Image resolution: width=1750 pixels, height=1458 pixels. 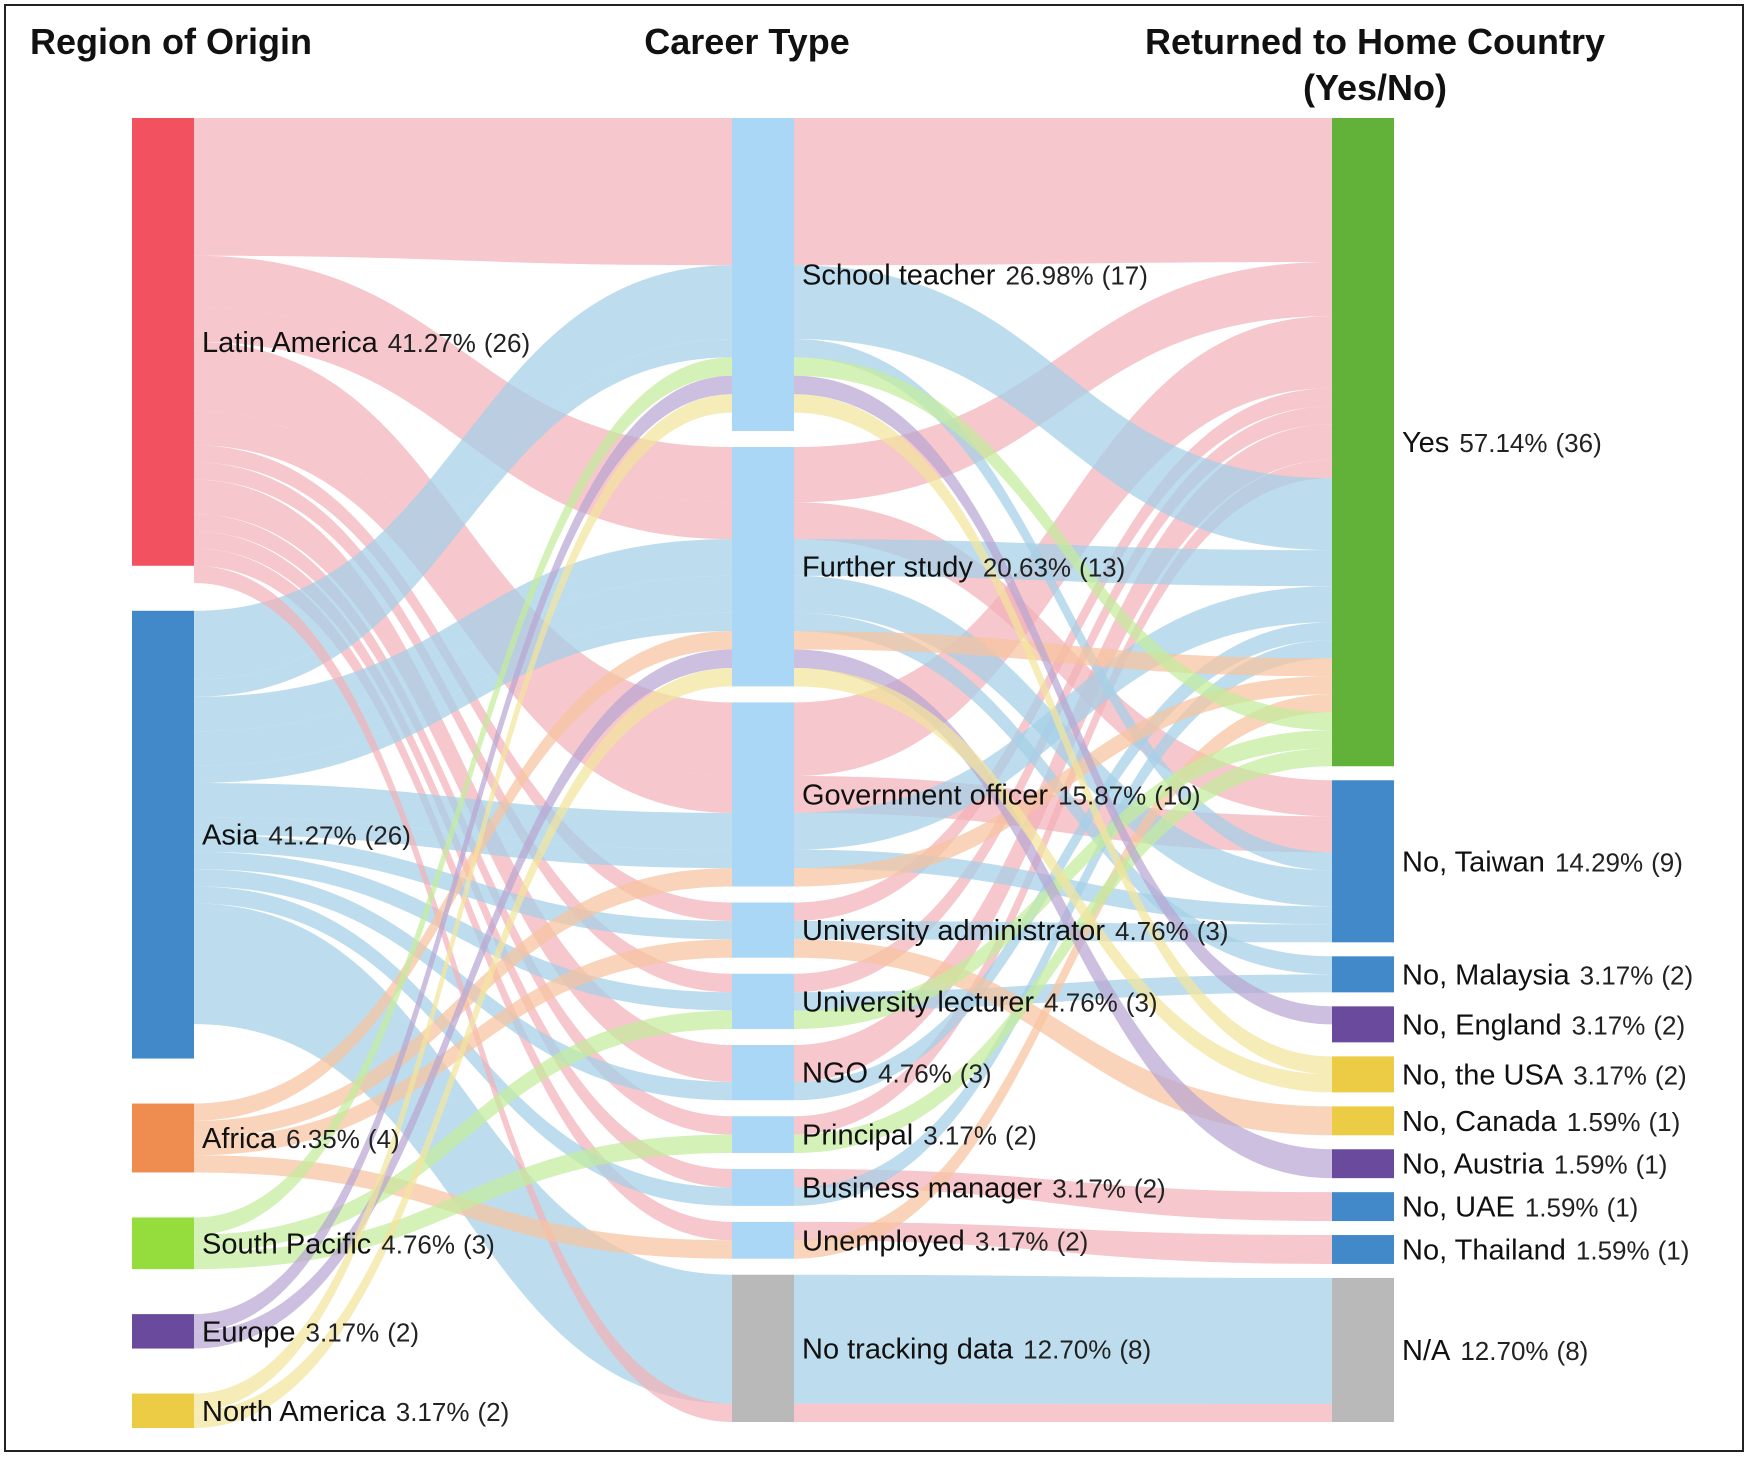 What do you see at coordinates (1609, 1025) in the screenshot?
I see `label-england-pct: 3.17%` at bounding box center [1609, 1025].